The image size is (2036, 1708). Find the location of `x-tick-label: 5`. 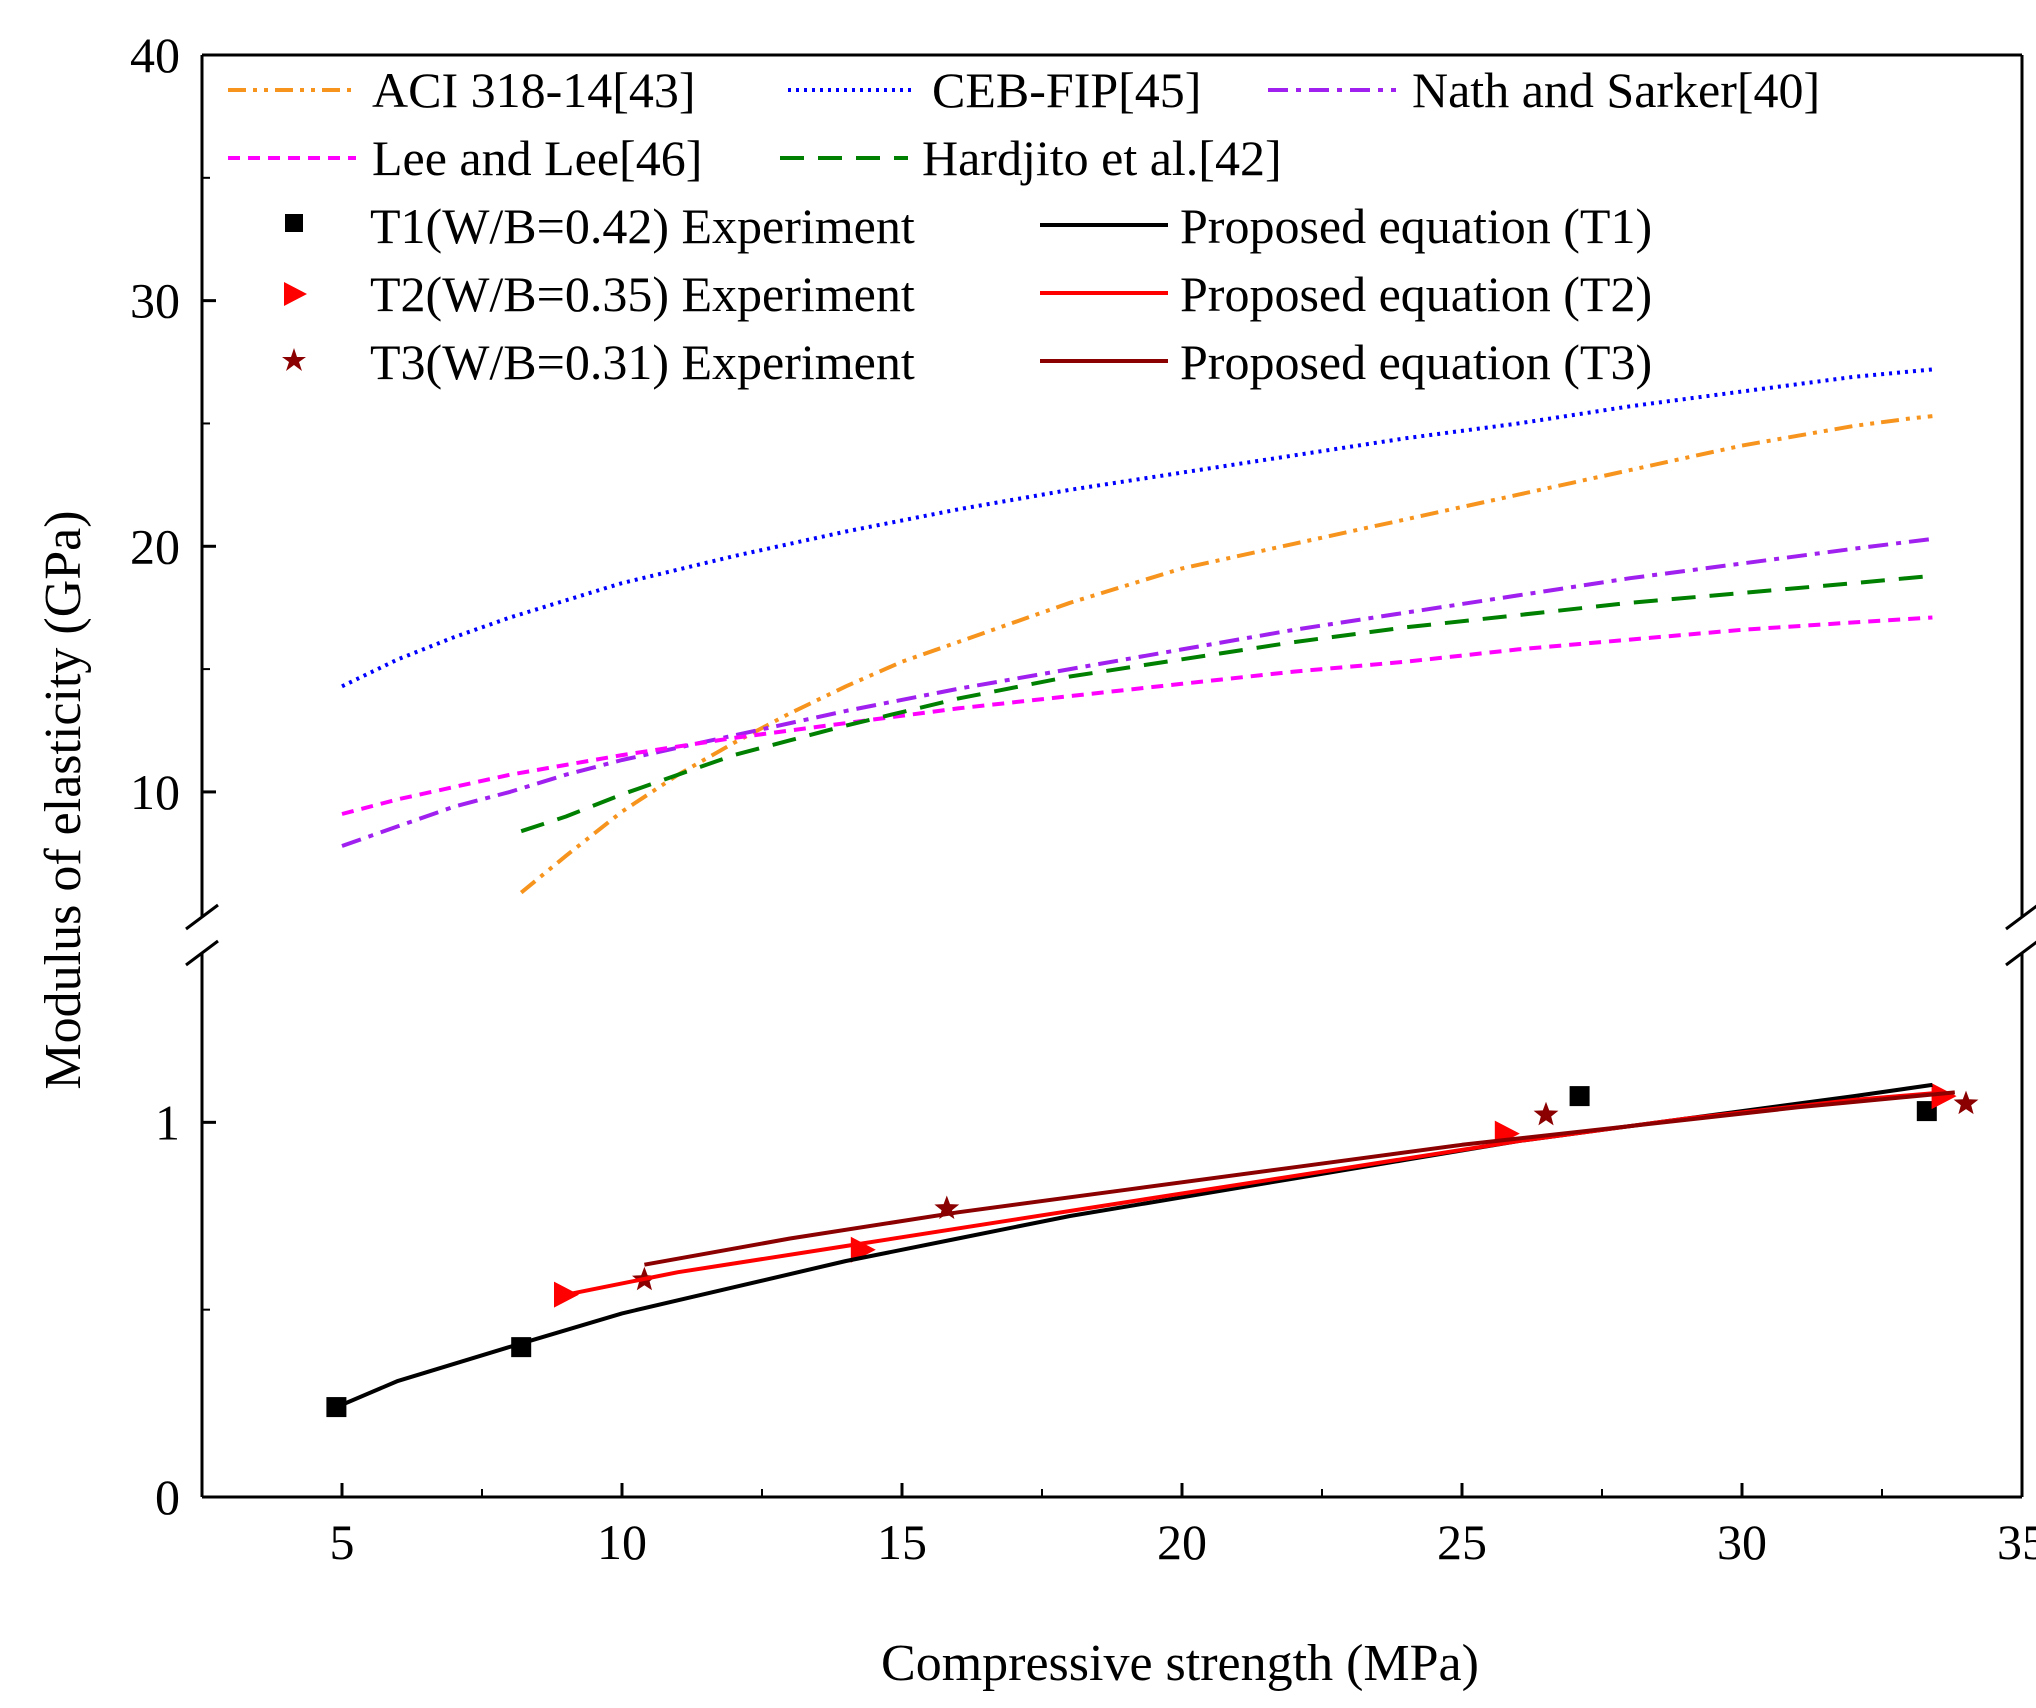

x-tick-label: 5 is located at coordinates (342, 1542).